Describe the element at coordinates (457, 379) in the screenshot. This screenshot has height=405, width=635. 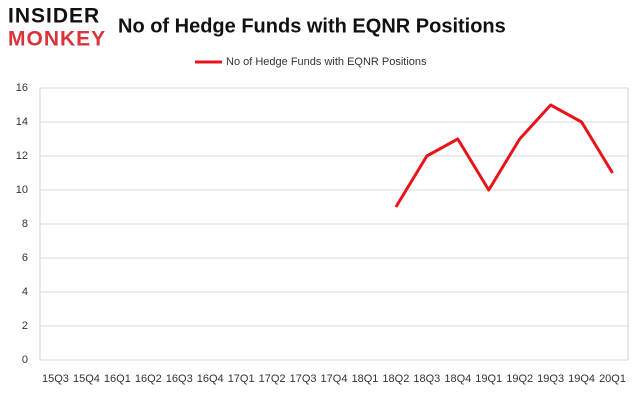
I see `x-tick-label: 18Q4` at that location.